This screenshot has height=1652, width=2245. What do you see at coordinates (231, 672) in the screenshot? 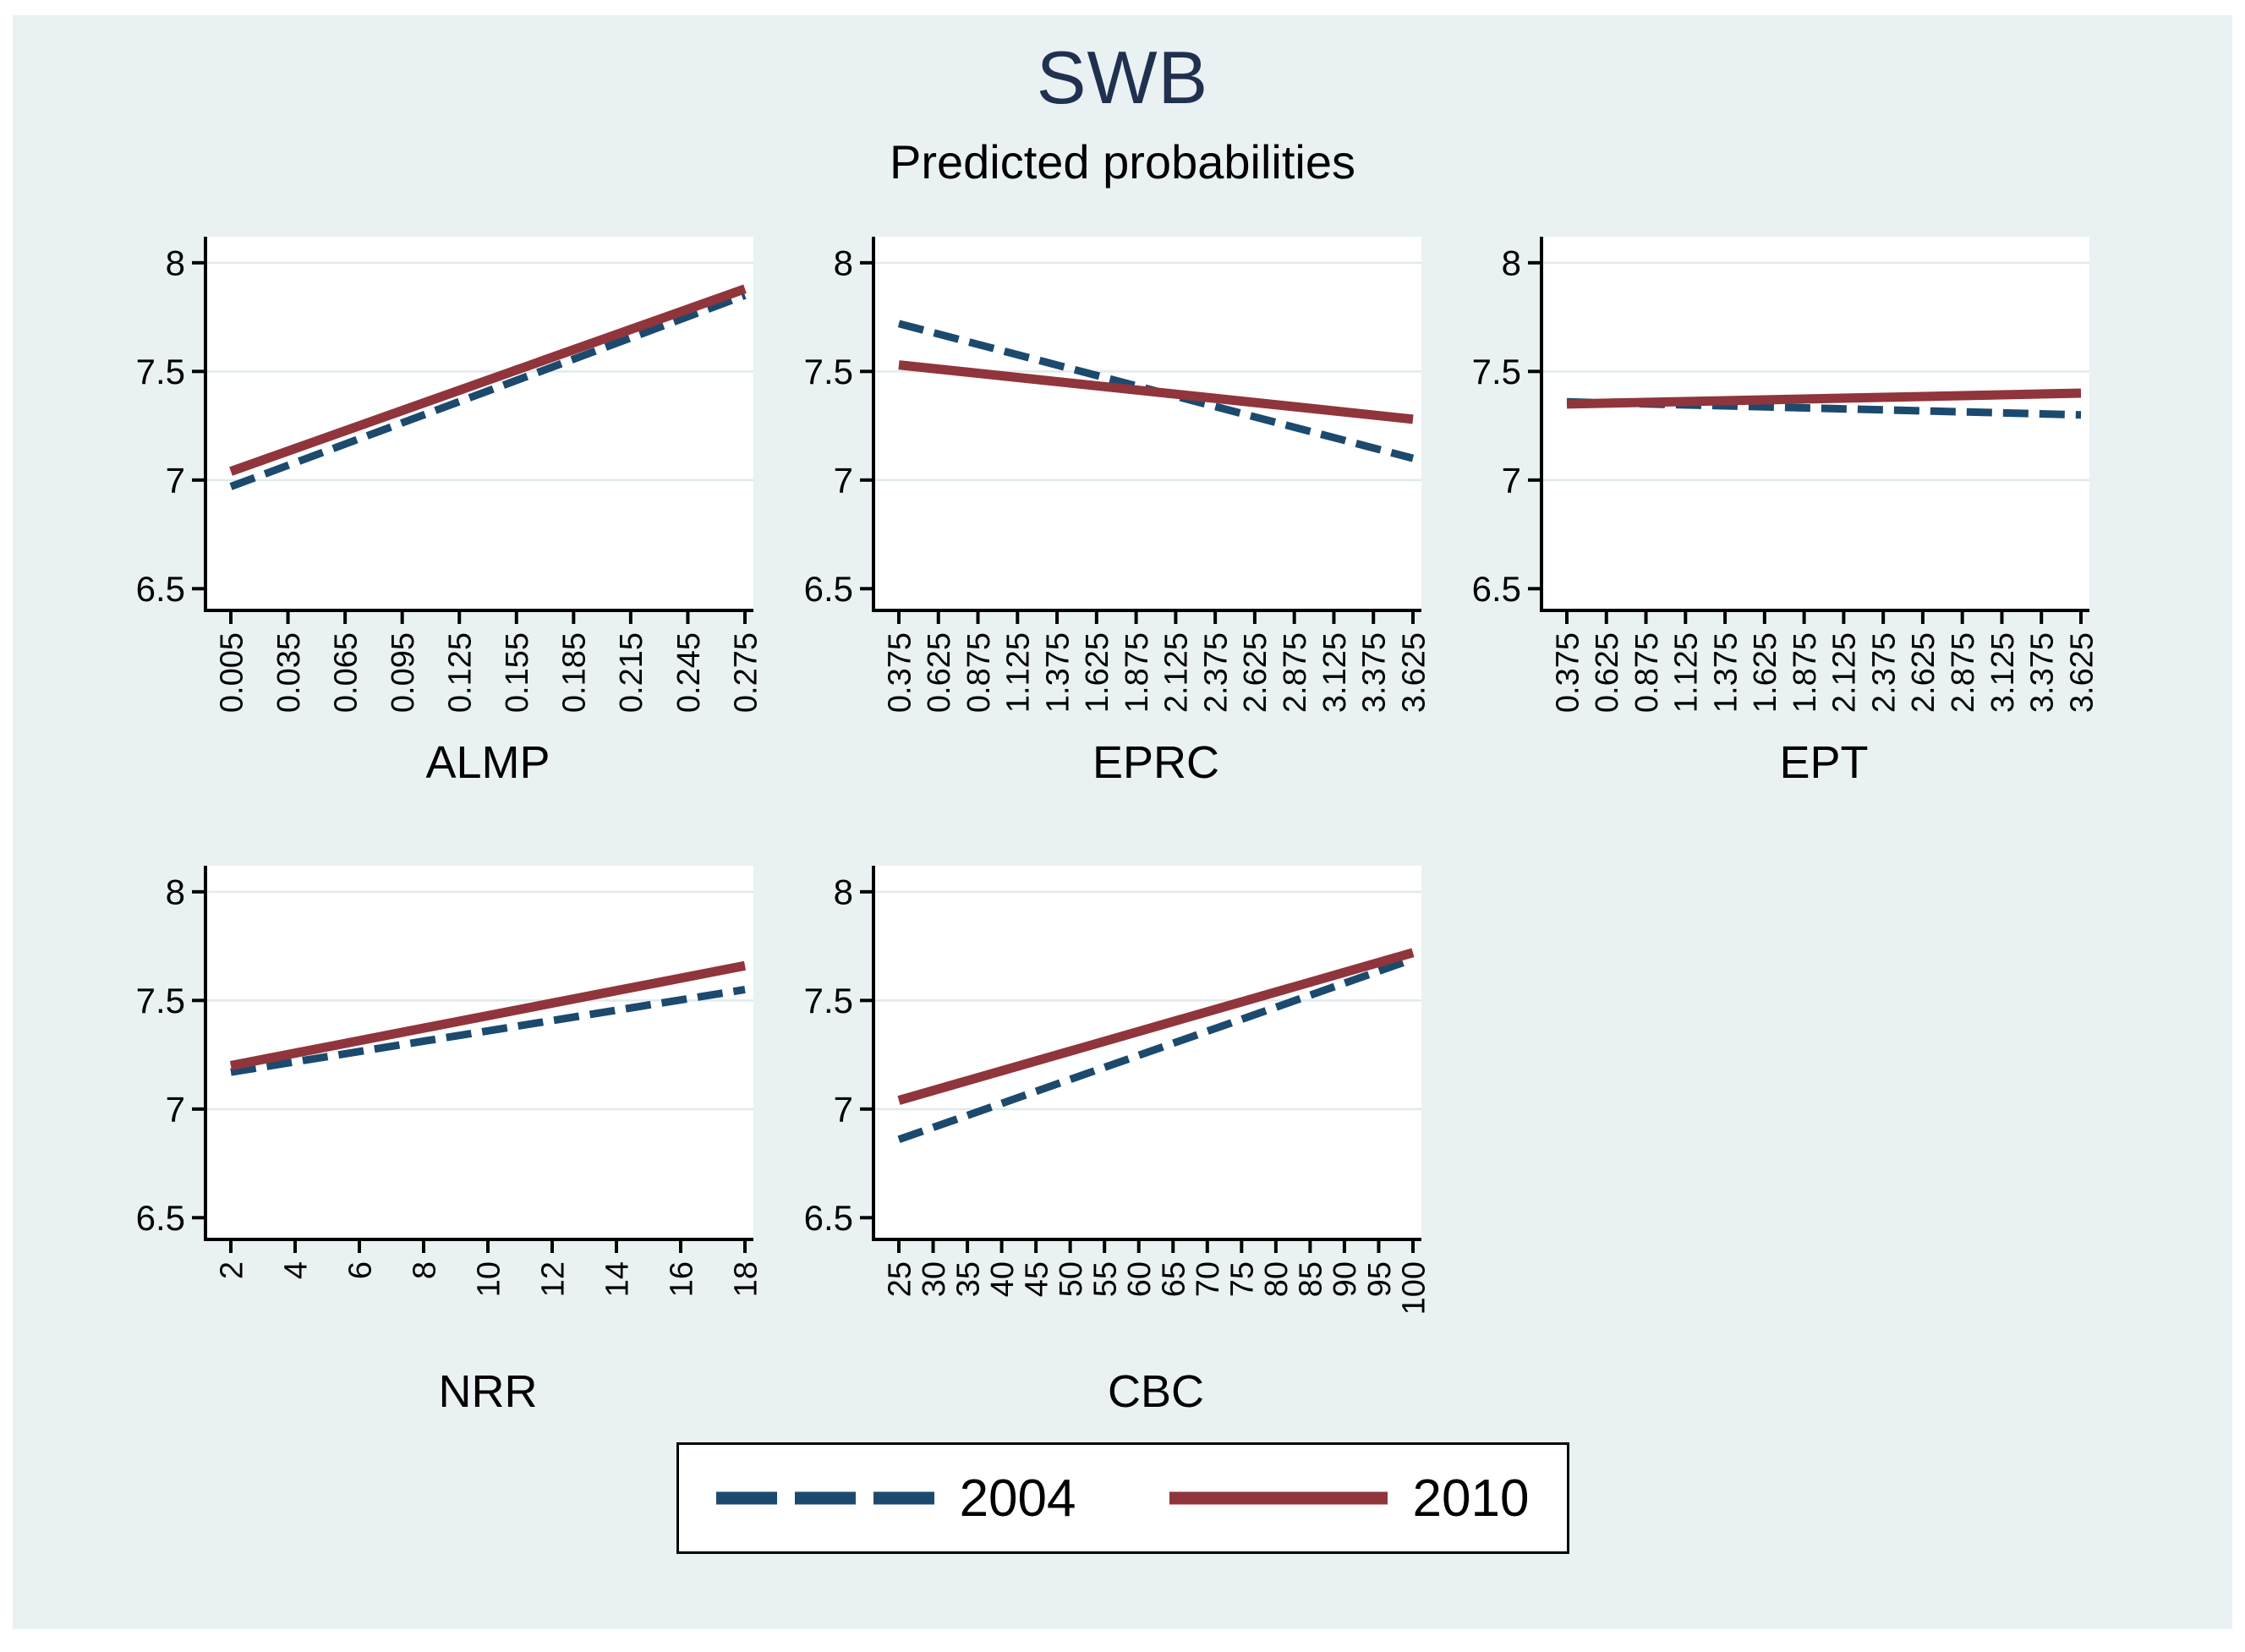
I see `svg-text: 0.005` at bounding box center [231, 672].